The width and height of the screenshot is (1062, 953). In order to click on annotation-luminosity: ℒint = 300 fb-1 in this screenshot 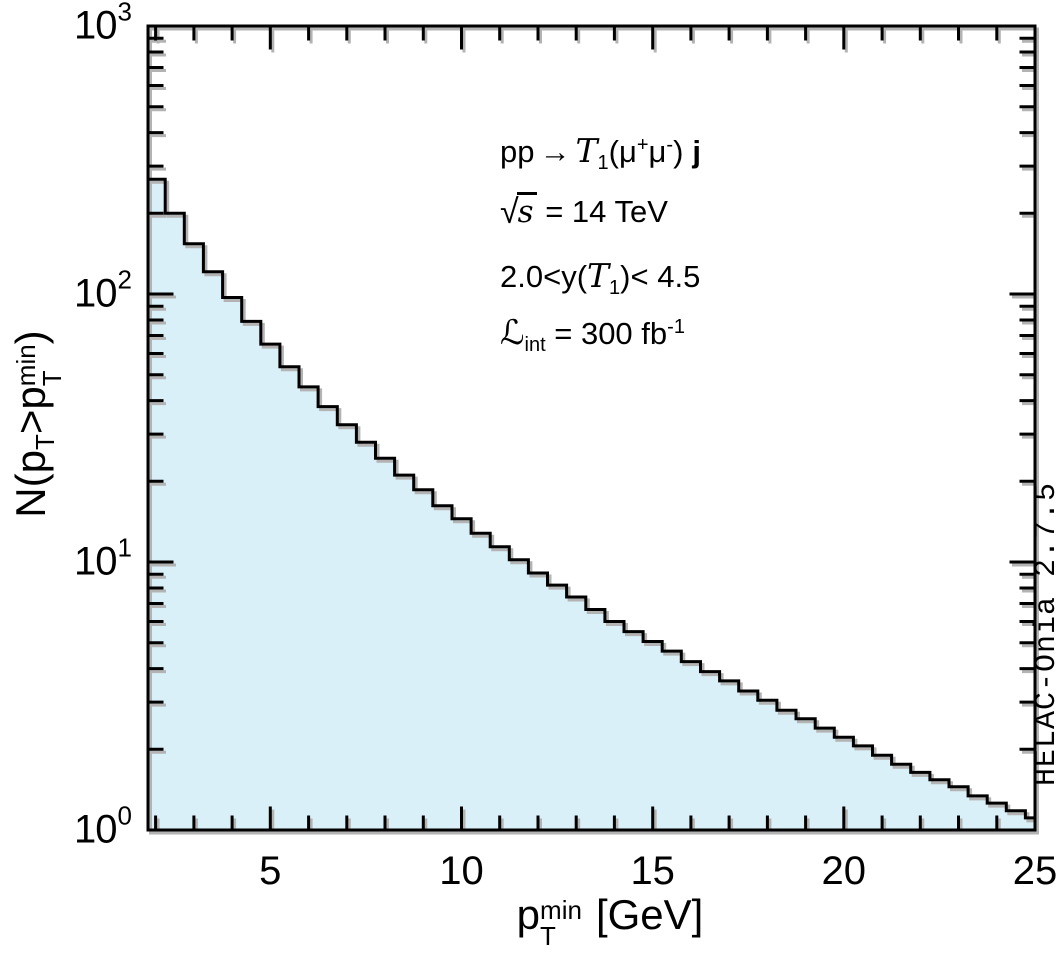, I will do `click(592, 334)`.